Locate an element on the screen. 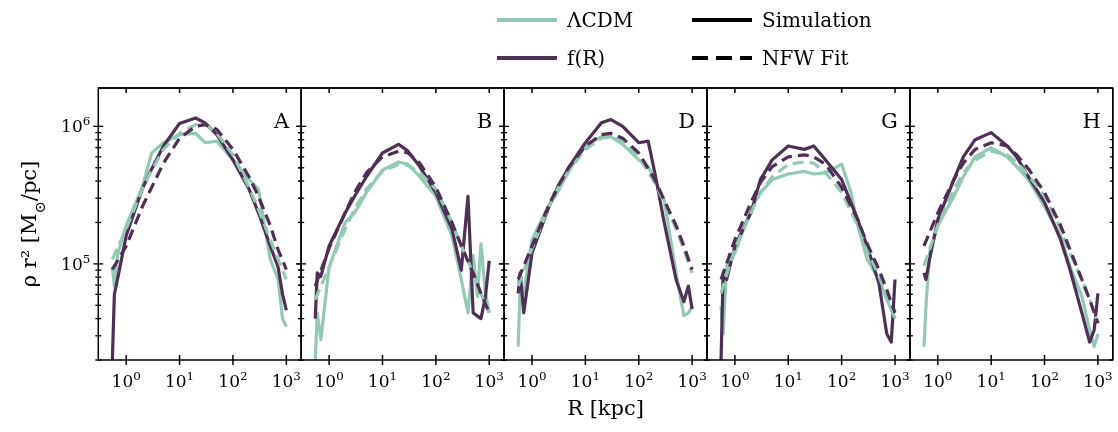 The width and height of the screenshot is (1118, 432). text: D is located at coordinates (686, 121).